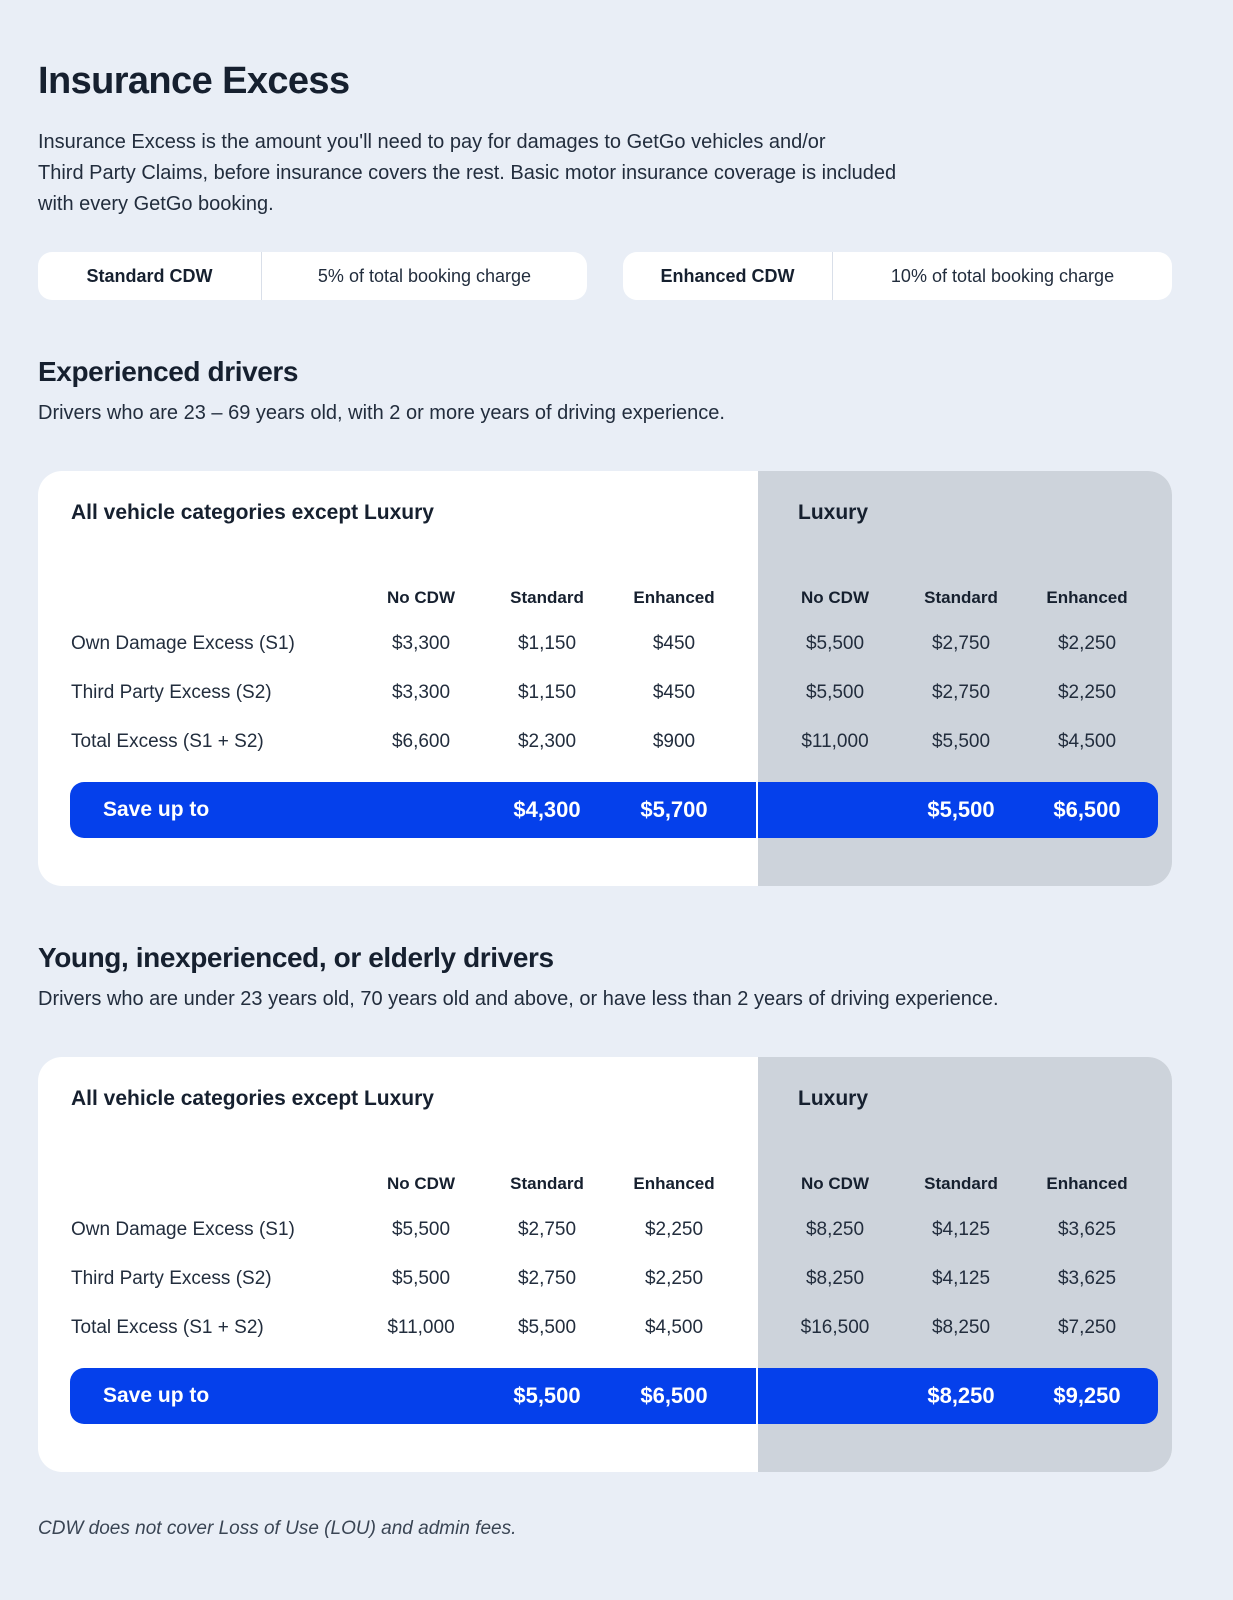  What do you see at coordinates (194, 81) in the screenshot?
I see `page-title: Insurance Excess` at bounding box center [194, 81].